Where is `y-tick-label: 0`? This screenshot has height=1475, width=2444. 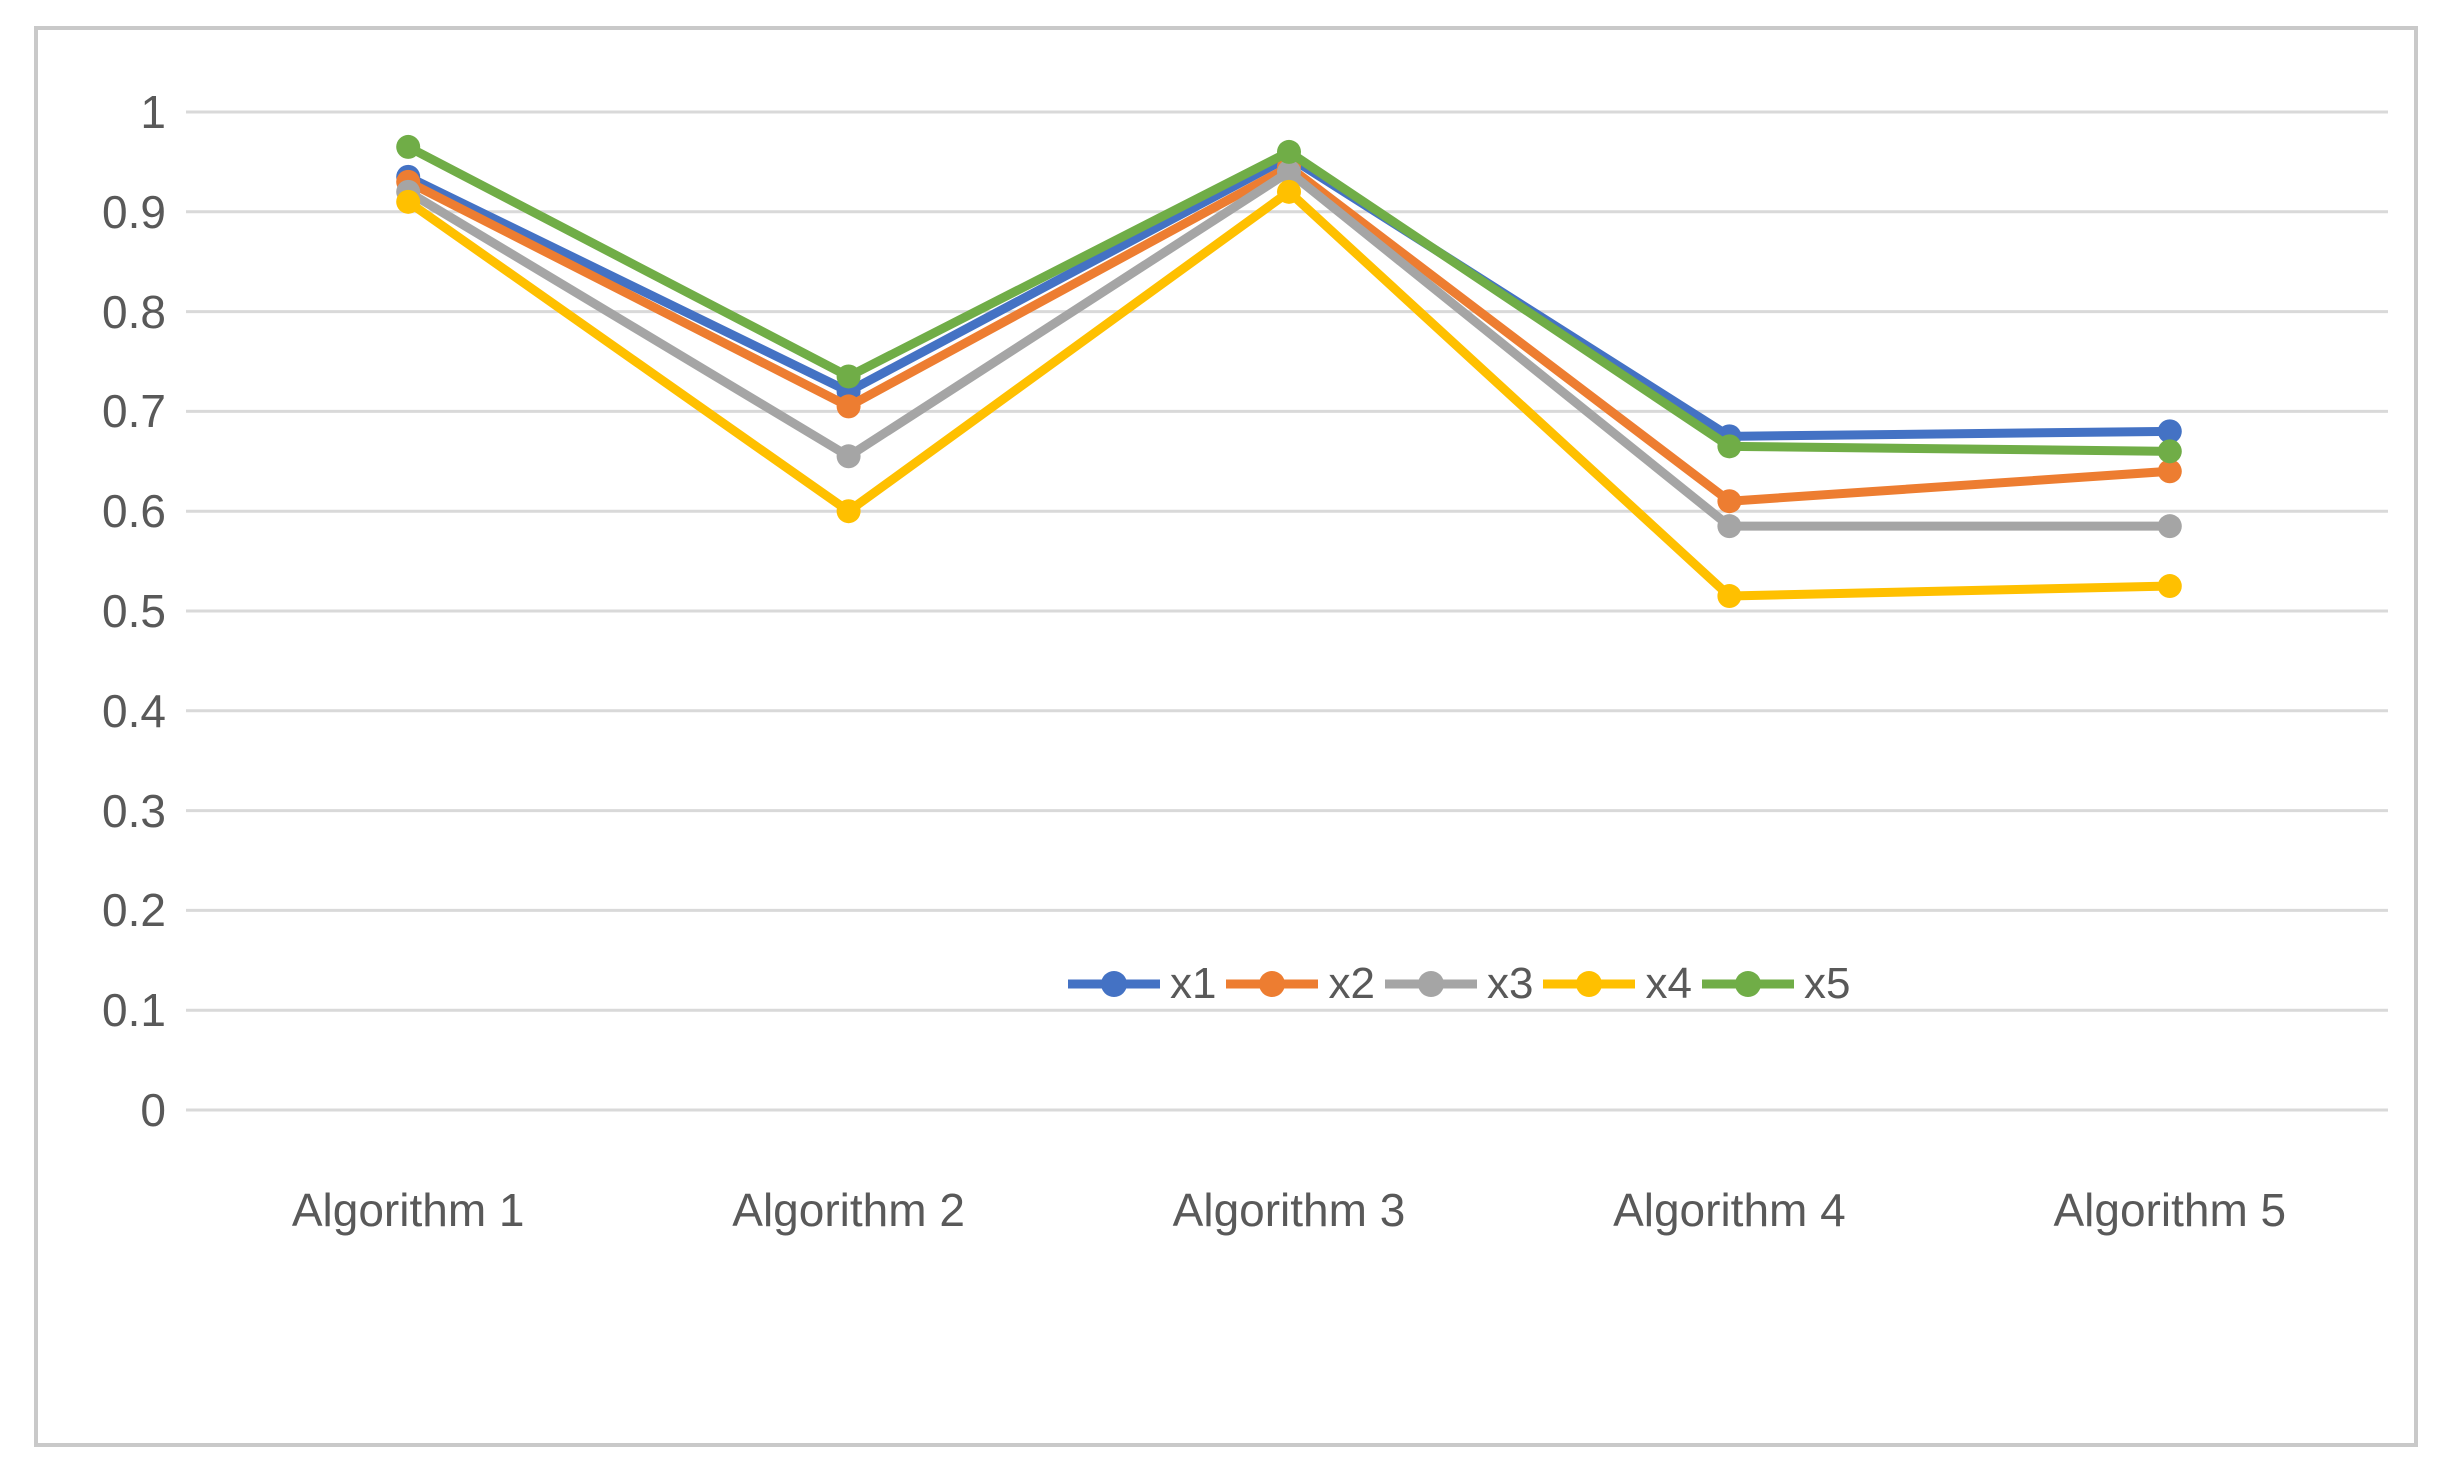
y-tick-label: 0 is located at coordinates (153, 1110).